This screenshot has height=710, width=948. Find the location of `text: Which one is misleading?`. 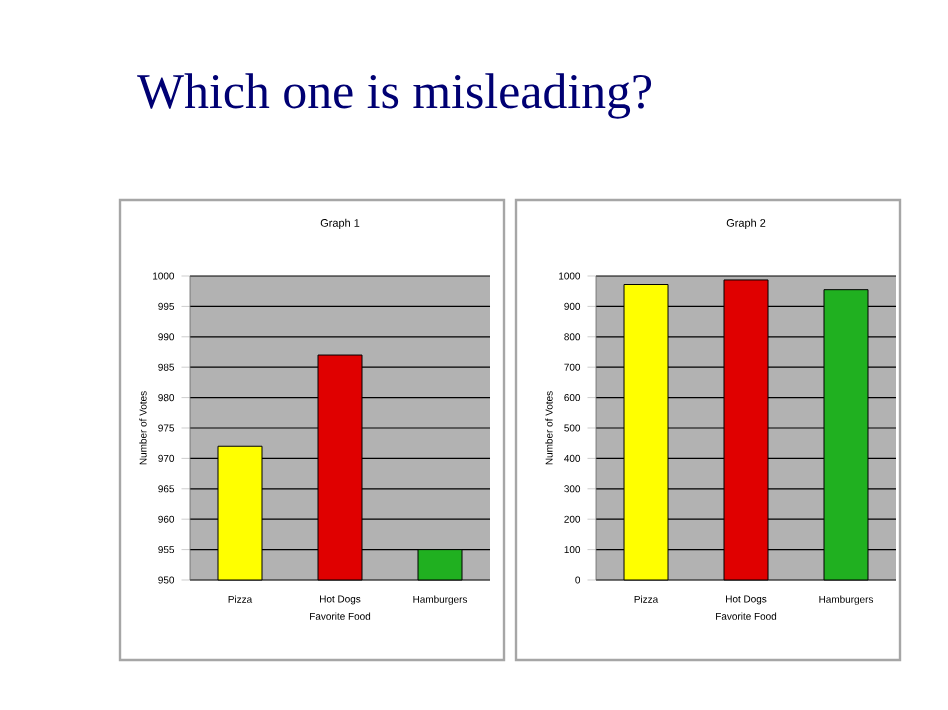

text: Which one is misleading? is located at coordinates (394, 96).